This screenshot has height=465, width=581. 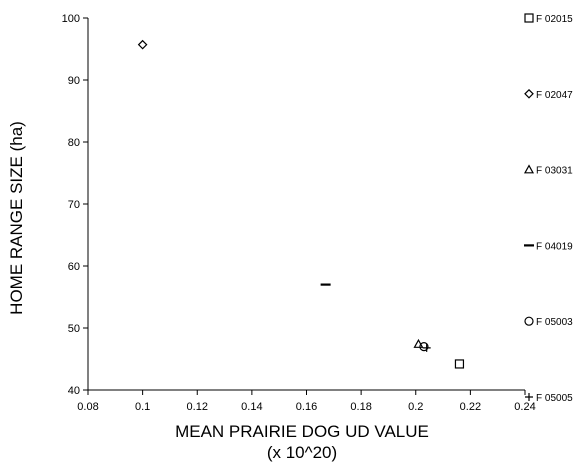 I want to click on legend-label: F 02015, so click(x=554, y=19).